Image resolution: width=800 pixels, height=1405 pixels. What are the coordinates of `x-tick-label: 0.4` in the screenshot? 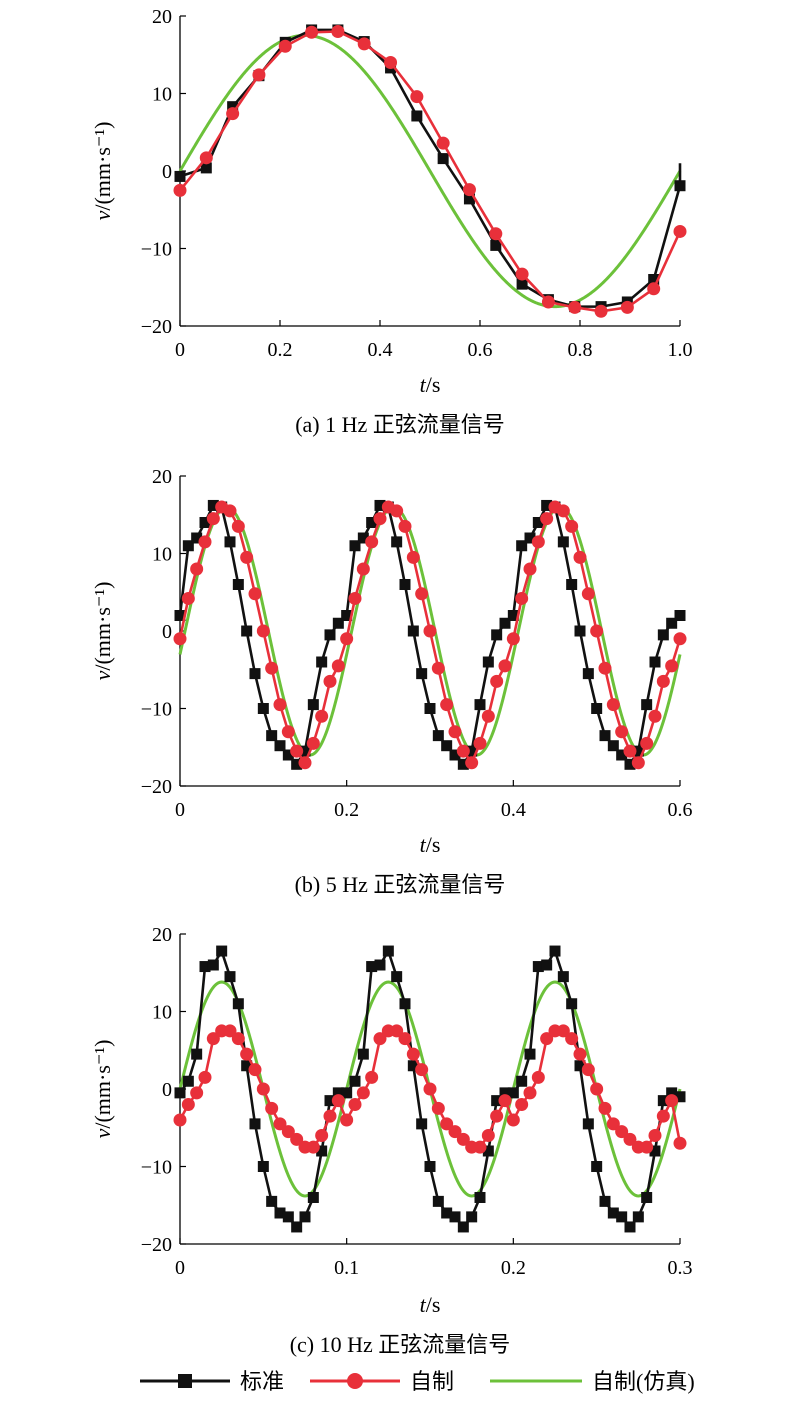 It's located at (380, 350).